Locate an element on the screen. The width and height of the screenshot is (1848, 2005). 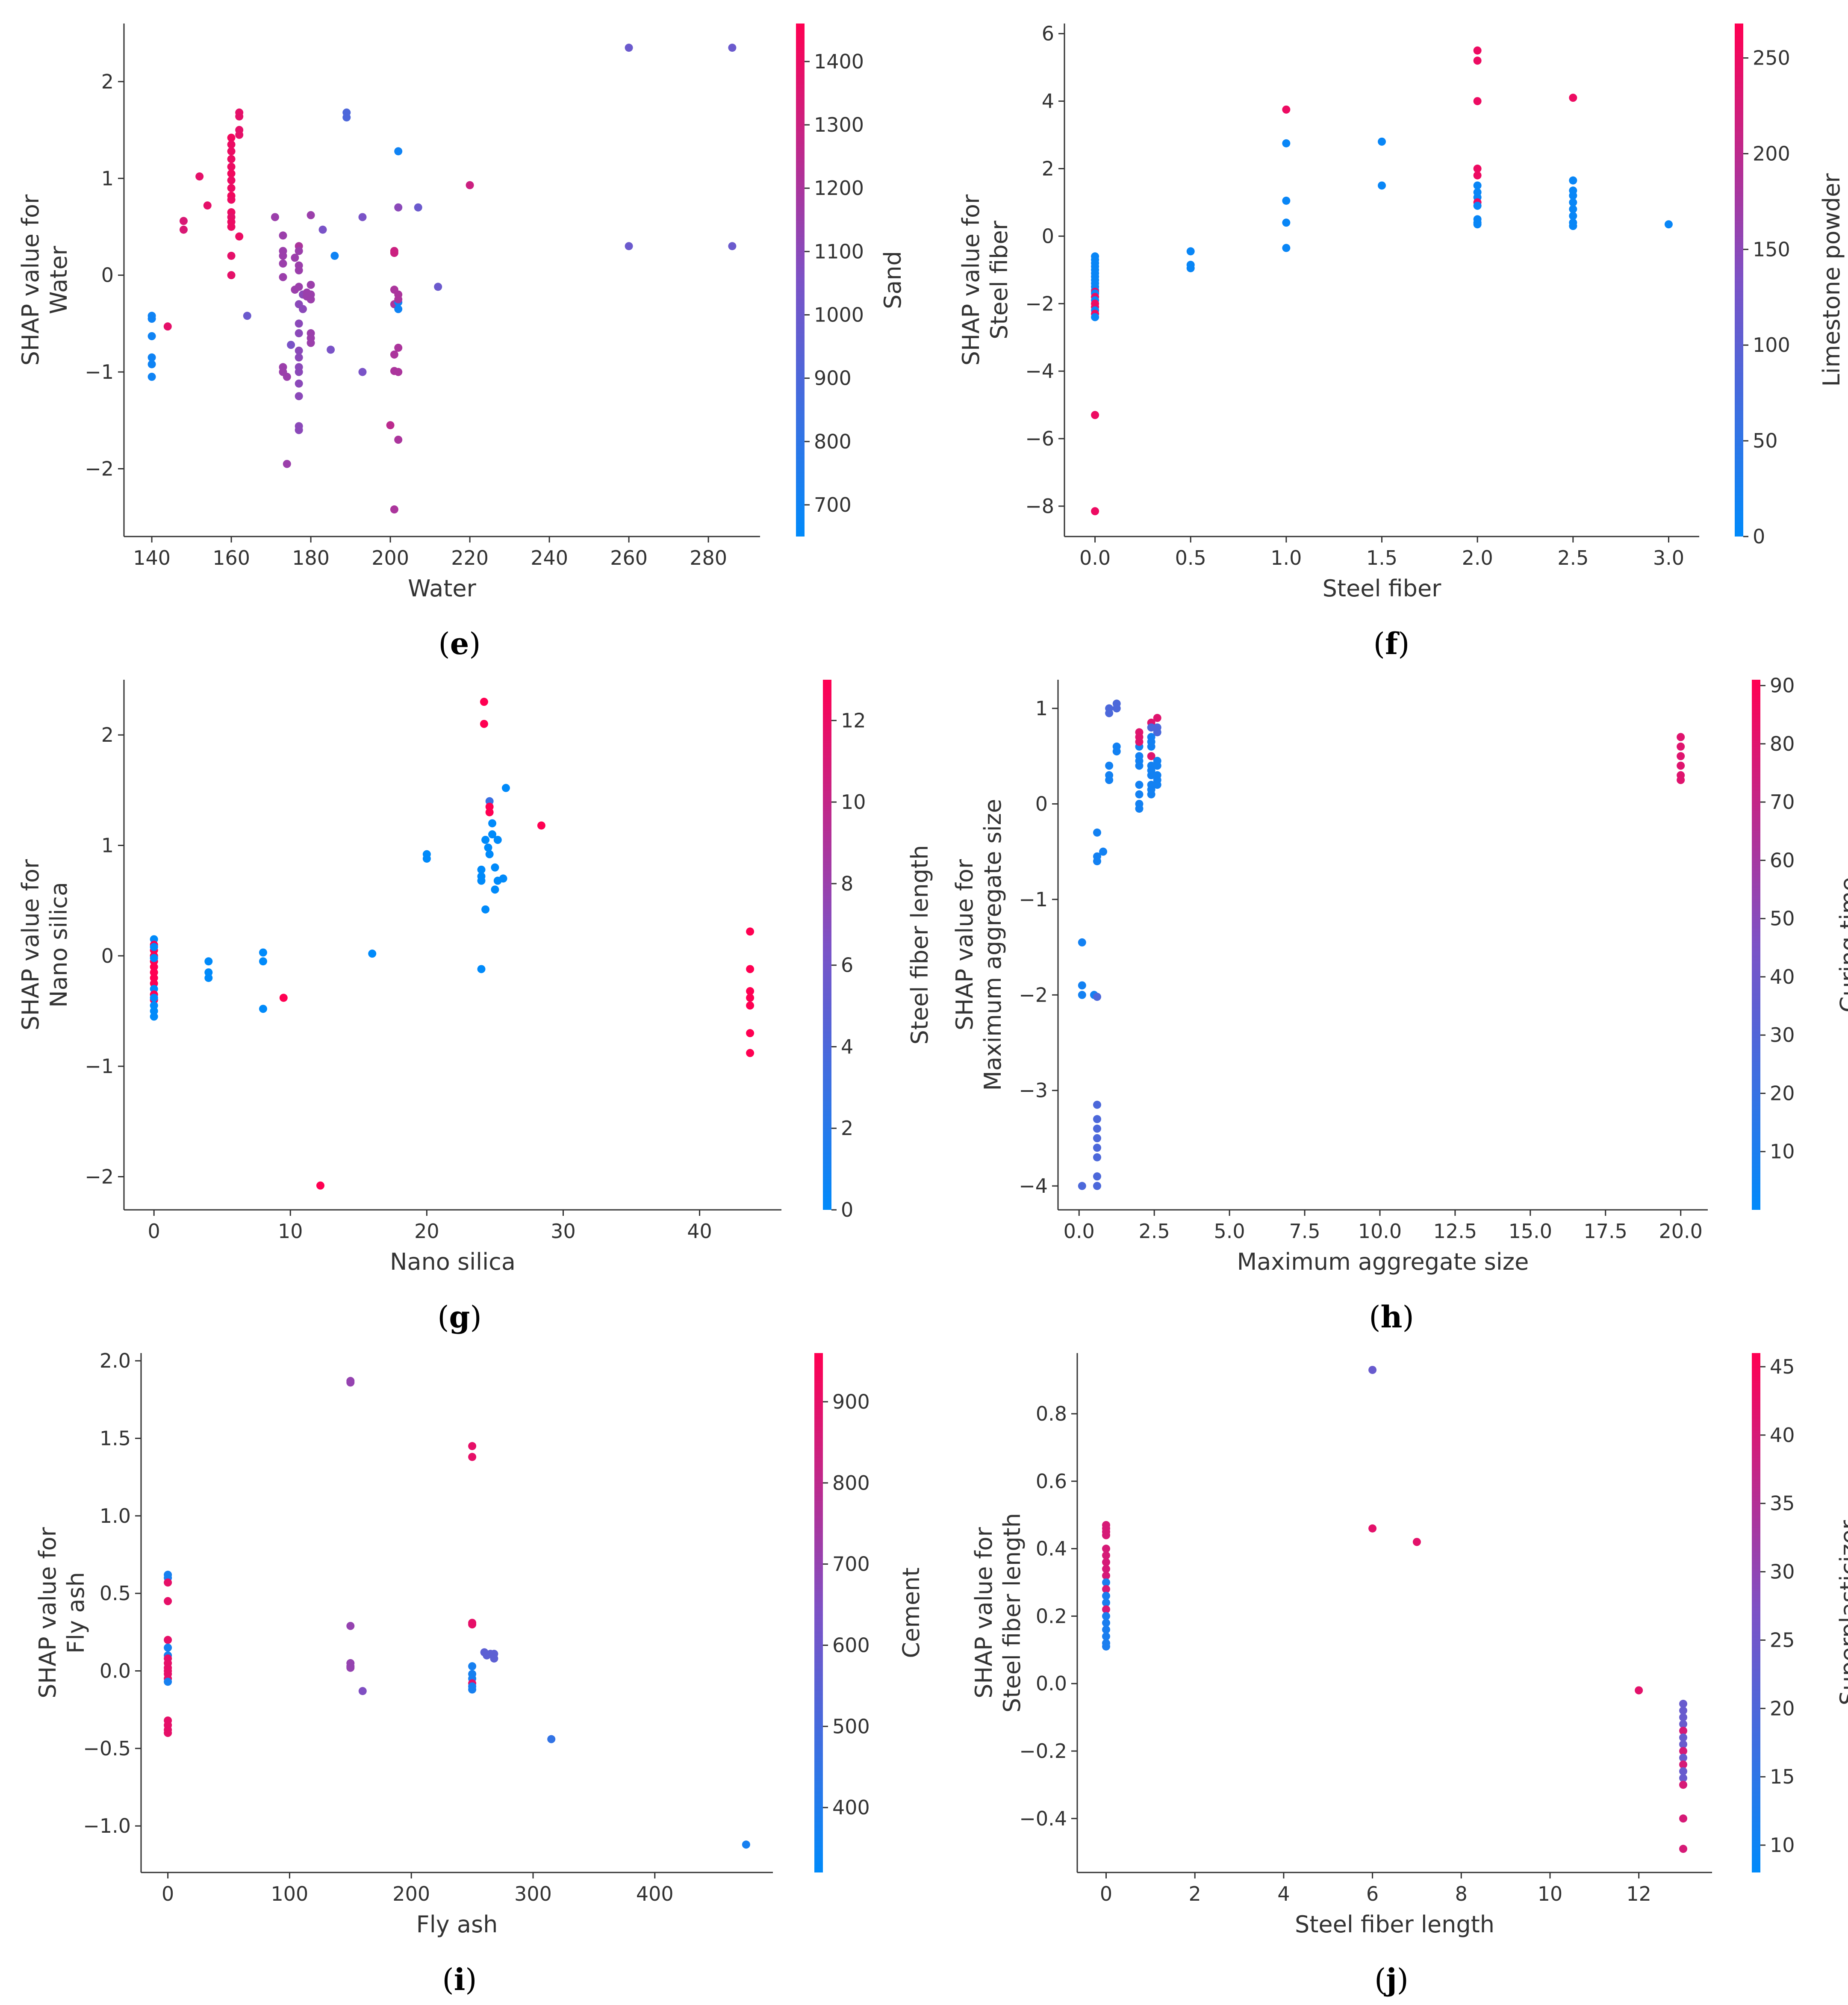
y-tick-label: −0.5 is located at coordinates (107, 1748).